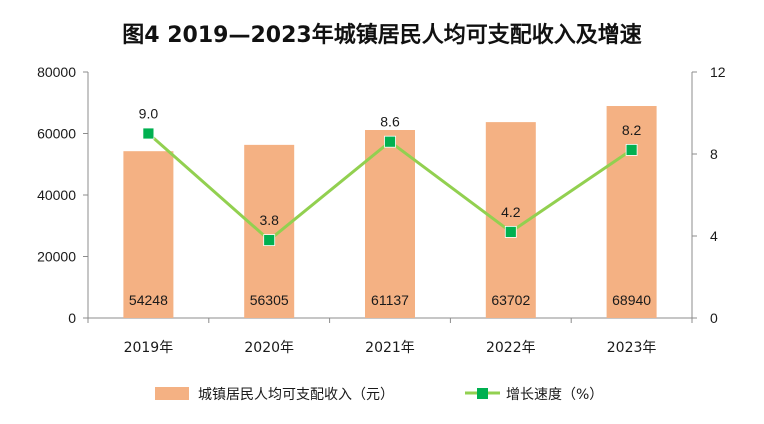  Describe the element at coordinates (390, 300) in the screenshot. I see `bar-value-label: 61137` at that location.